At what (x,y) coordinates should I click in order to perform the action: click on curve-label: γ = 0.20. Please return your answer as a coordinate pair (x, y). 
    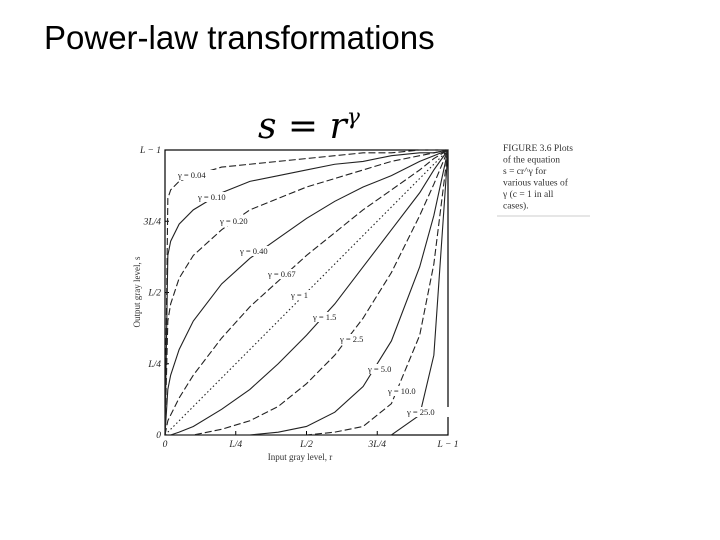
    Looking at the image, I should click on (233, 221).